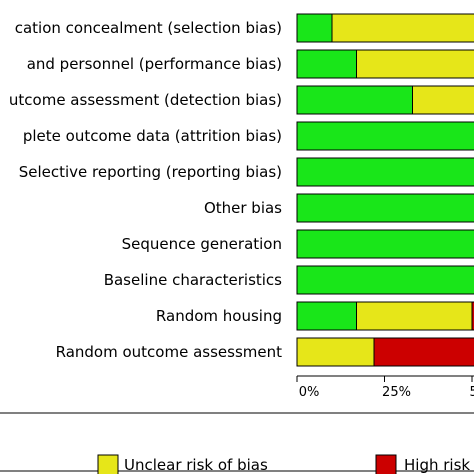  I want to click on row-label: Random outcome assessment, so click(169, 352).